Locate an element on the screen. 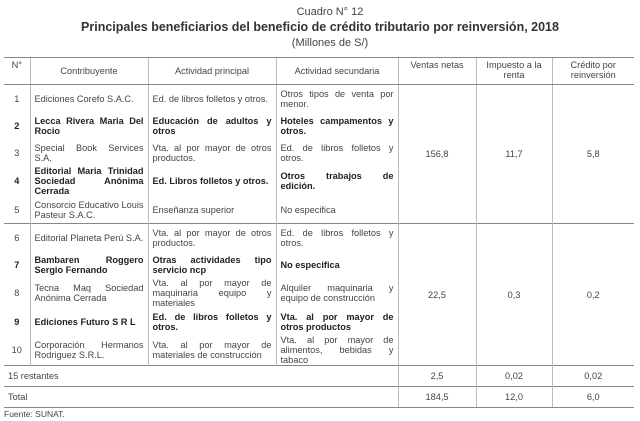 The height and width of the screenshot is (421, 640). cell: Educación de adultos y otros is located at coordinates (211, 125).